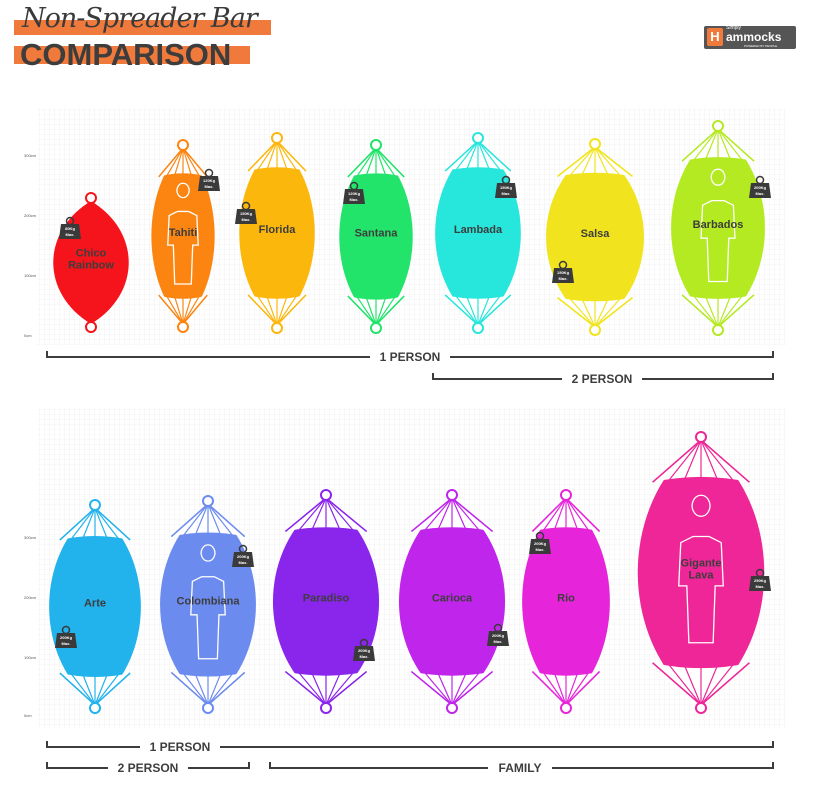  What do you see at coordinates (596, 234) in the screenshot?
I see `hammock-name: Salsa` at bounding box center [596, 234].